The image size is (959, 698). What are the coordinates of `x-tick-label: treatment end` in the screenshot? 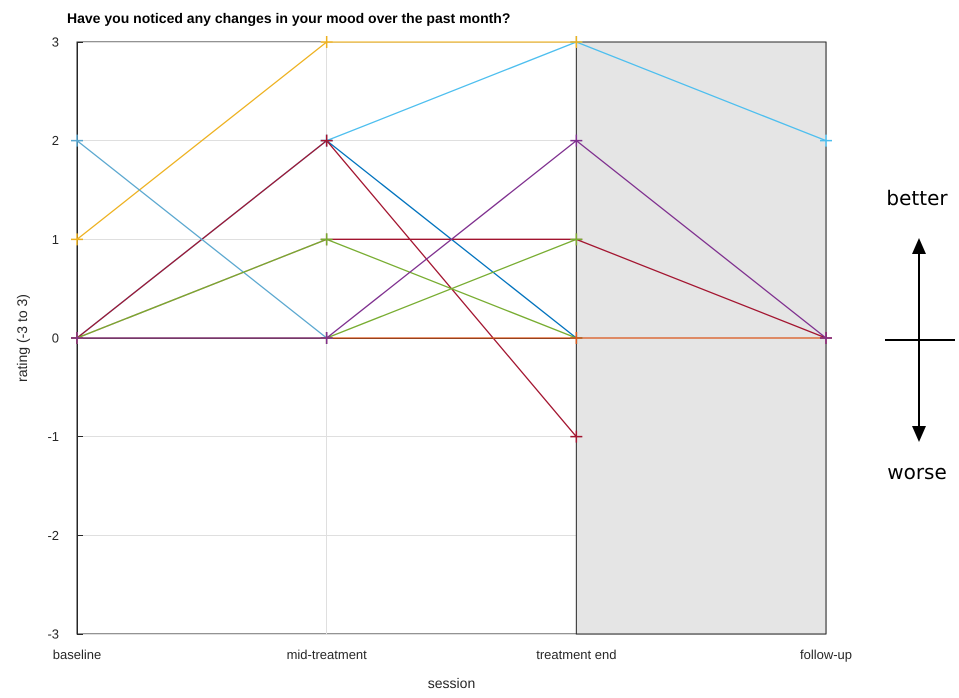 It's located at (576, 654).